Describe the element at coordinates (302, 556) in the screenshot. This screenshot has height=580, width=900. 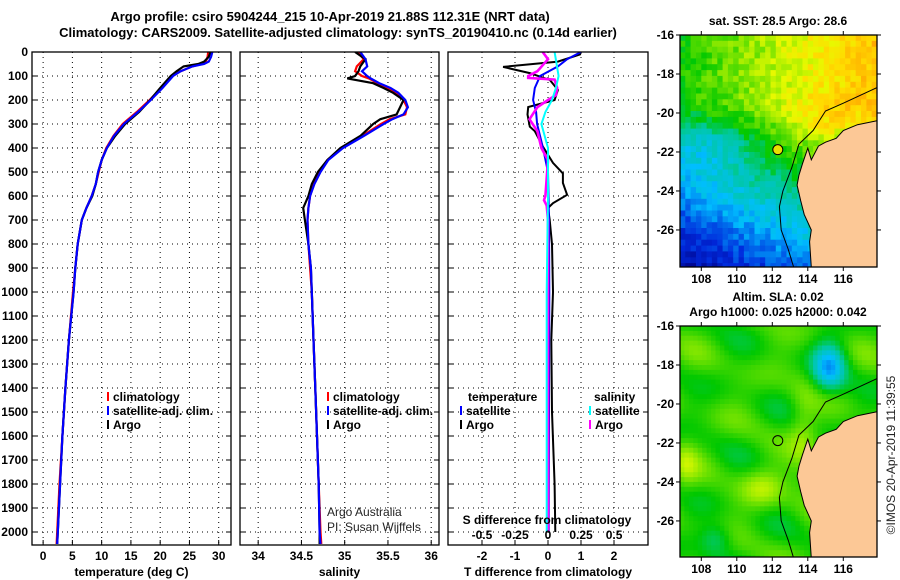
I see `x-tick-label: 34.5` at that location.